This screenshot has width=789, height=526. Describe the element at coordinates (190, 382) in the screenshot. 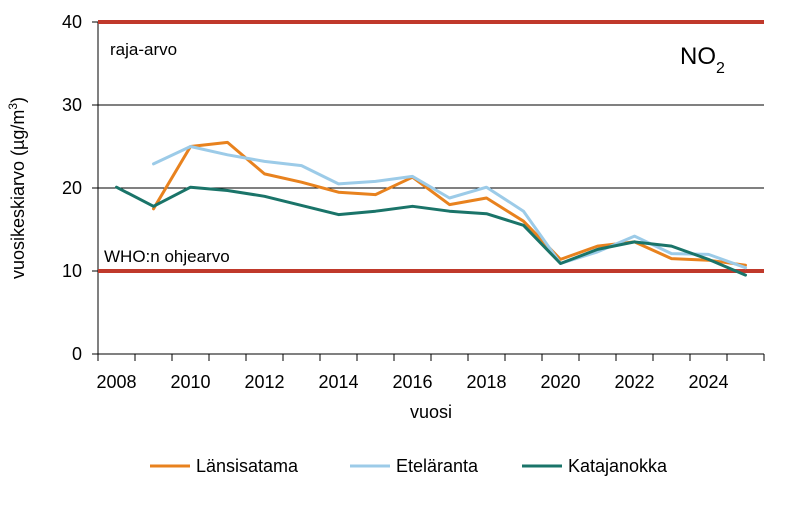

I see `x-tick-label-2010: 2010` at that location.